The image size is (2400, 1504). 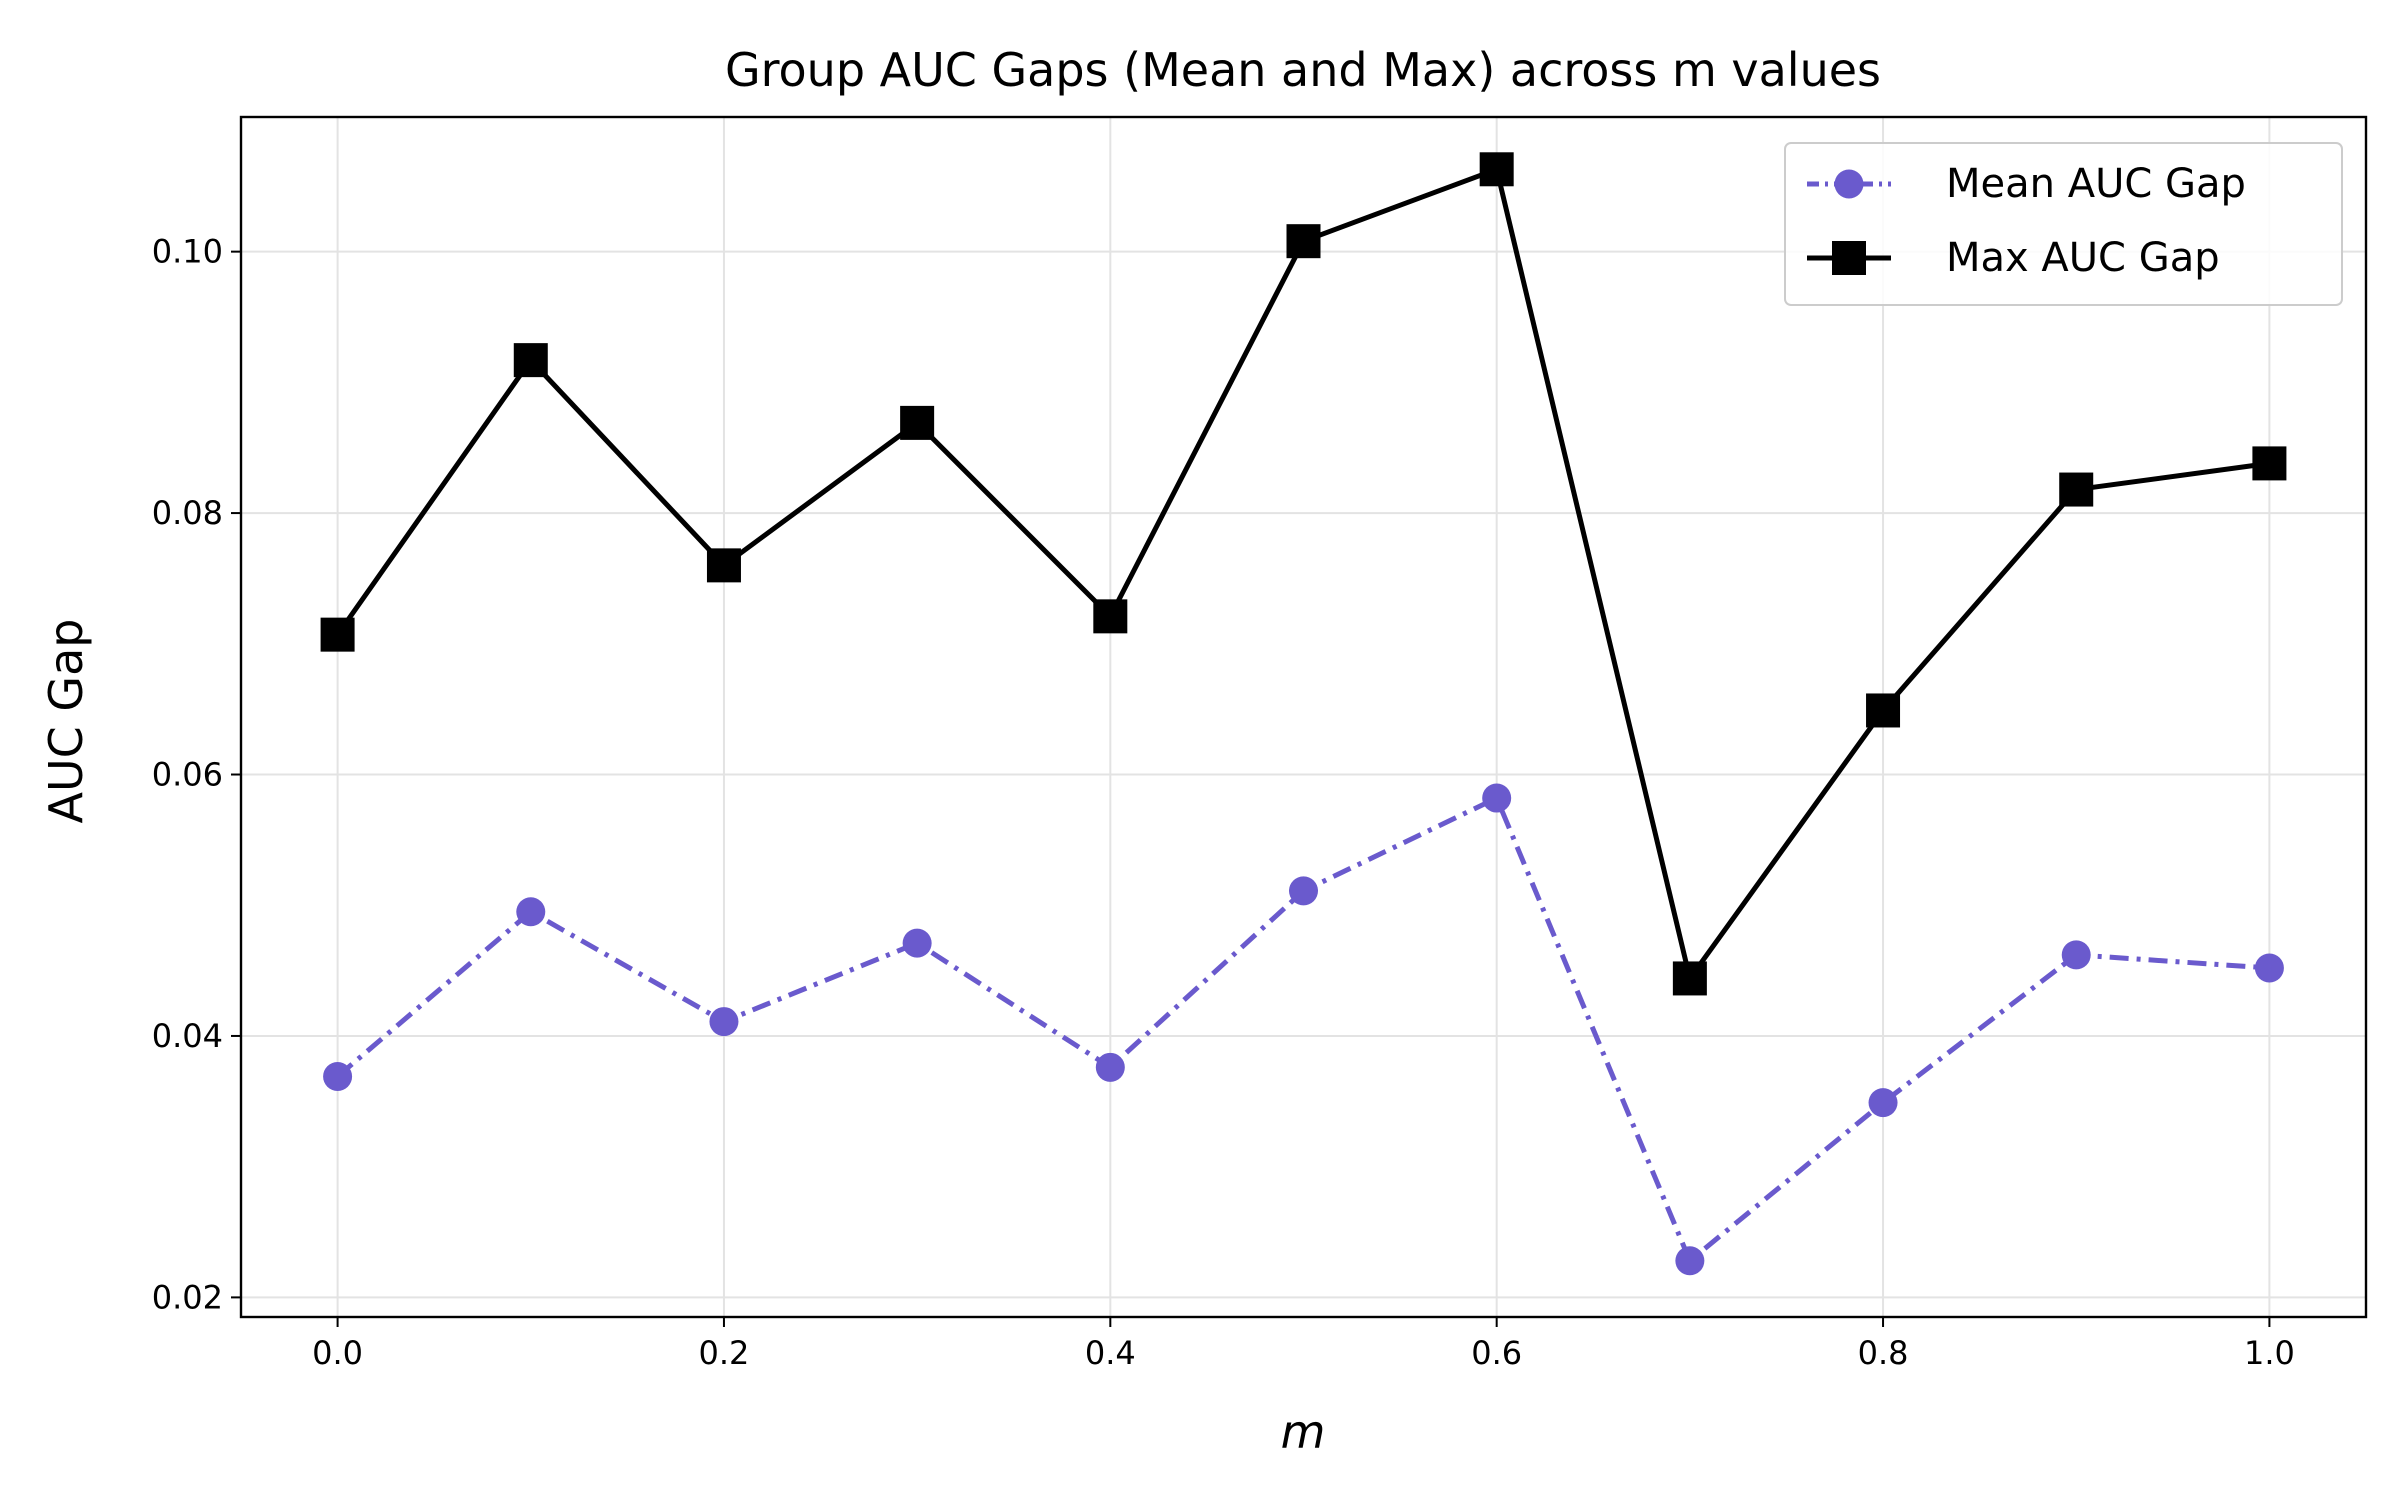 I want to click on legend-label: Mean AUC Gap, so click(x=2096, y=184).